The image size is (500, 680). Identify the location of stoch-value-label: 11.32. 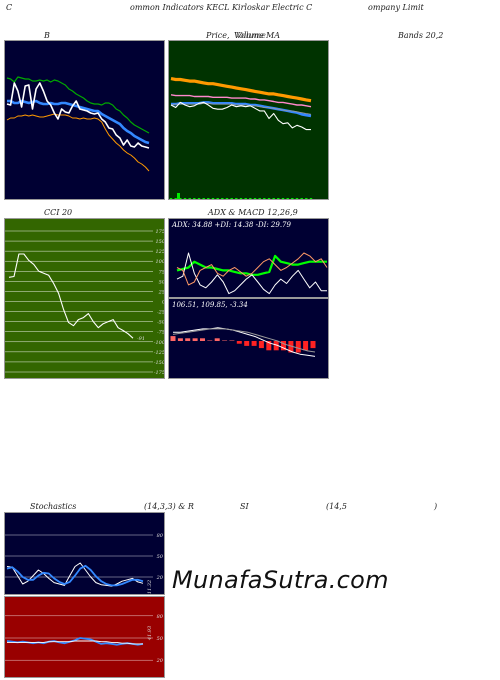
(150, 587).